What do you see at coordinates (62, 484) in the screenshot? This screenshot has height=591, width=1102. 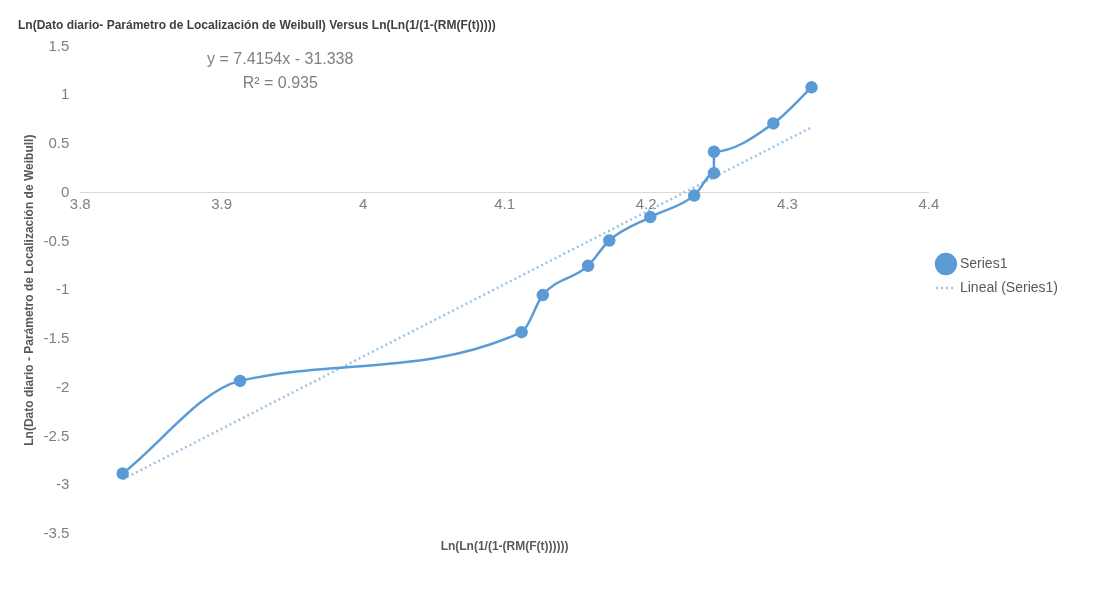 I see `y-tick-label: -3` at bounding box center [62, 484].